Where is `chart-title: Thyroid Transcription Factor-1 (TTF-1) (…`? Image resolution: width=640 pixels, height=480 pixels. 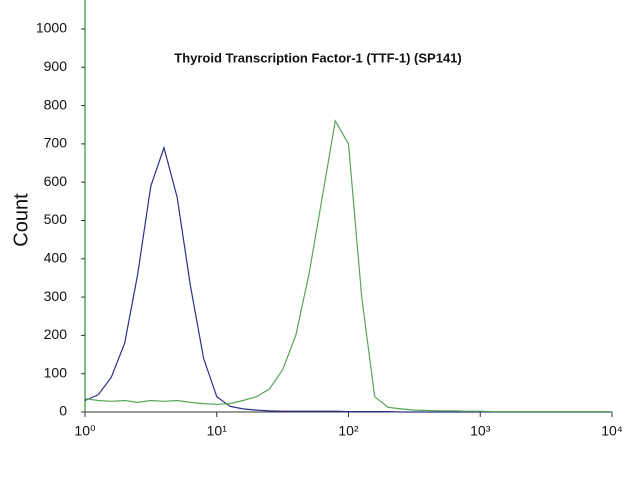
chart-title: Thyroid Transcription Factor-1 (TTF-1) (… is located at coordinates (317, 57).